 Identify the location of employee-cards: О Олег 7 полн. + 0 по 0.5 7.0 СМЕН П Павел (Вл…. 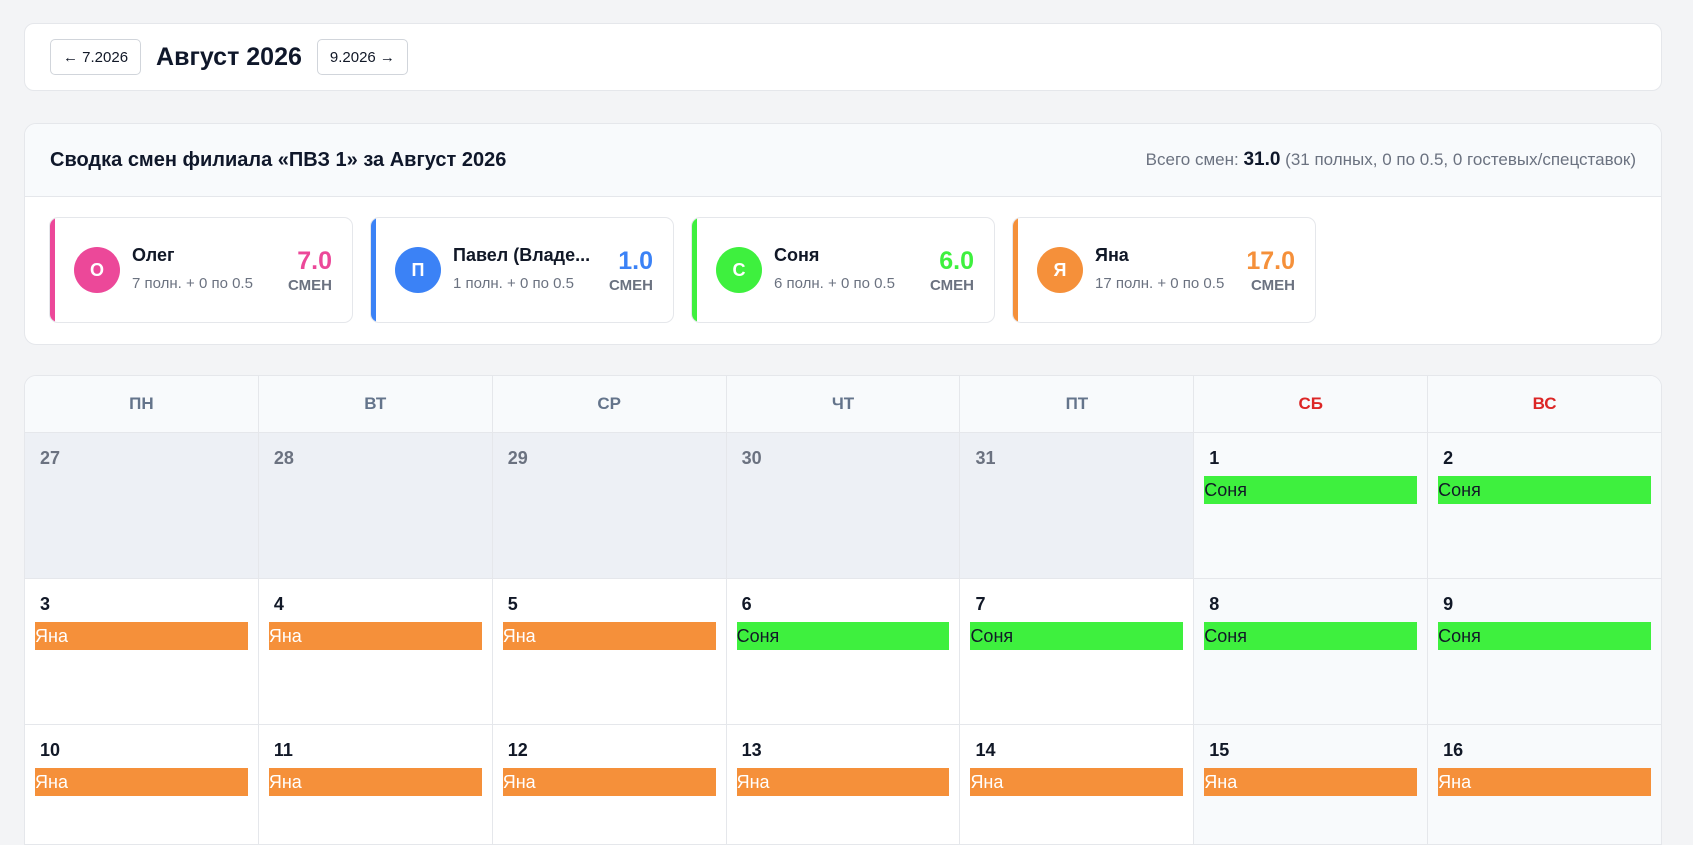
(843, 260).